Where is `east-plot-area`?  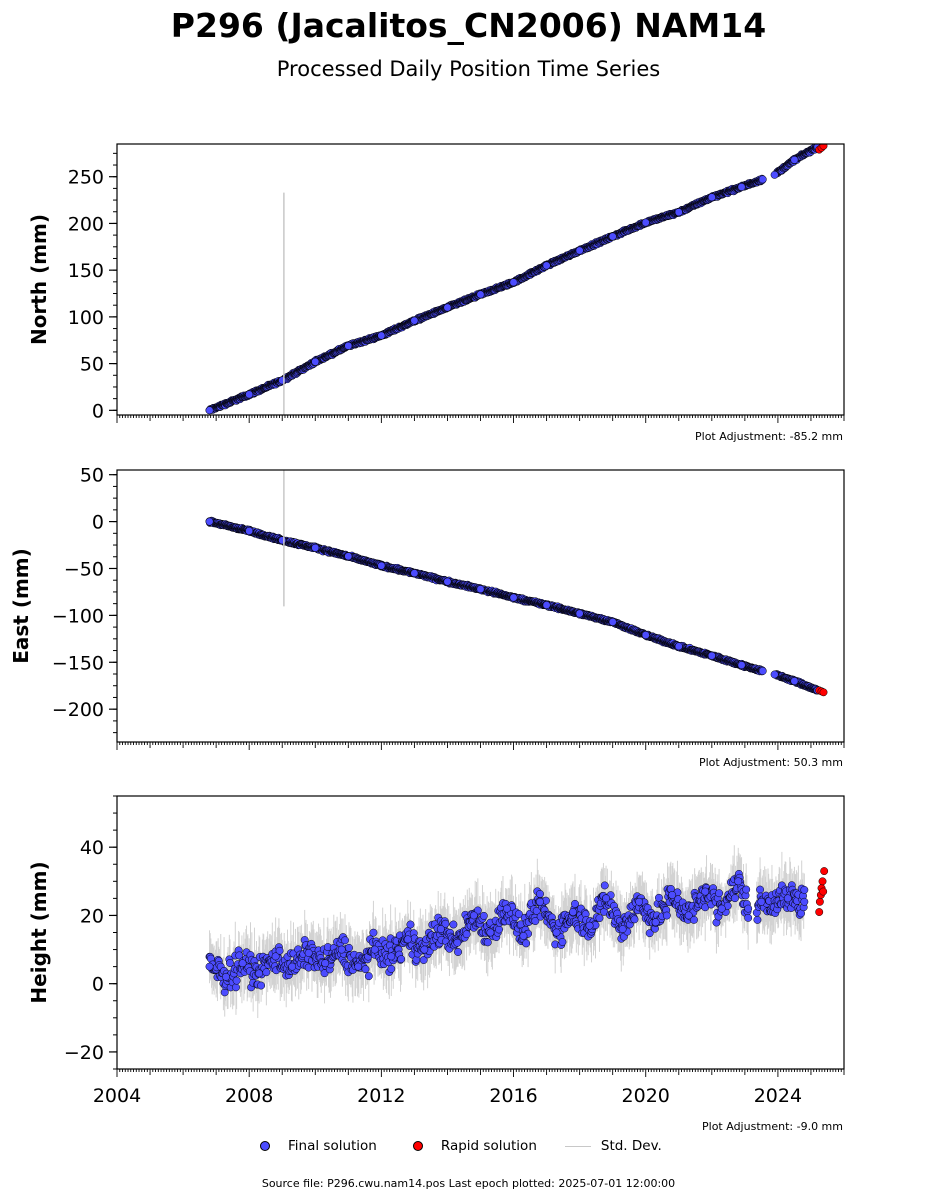 east-plot-area is located at coordinates (516, 583).